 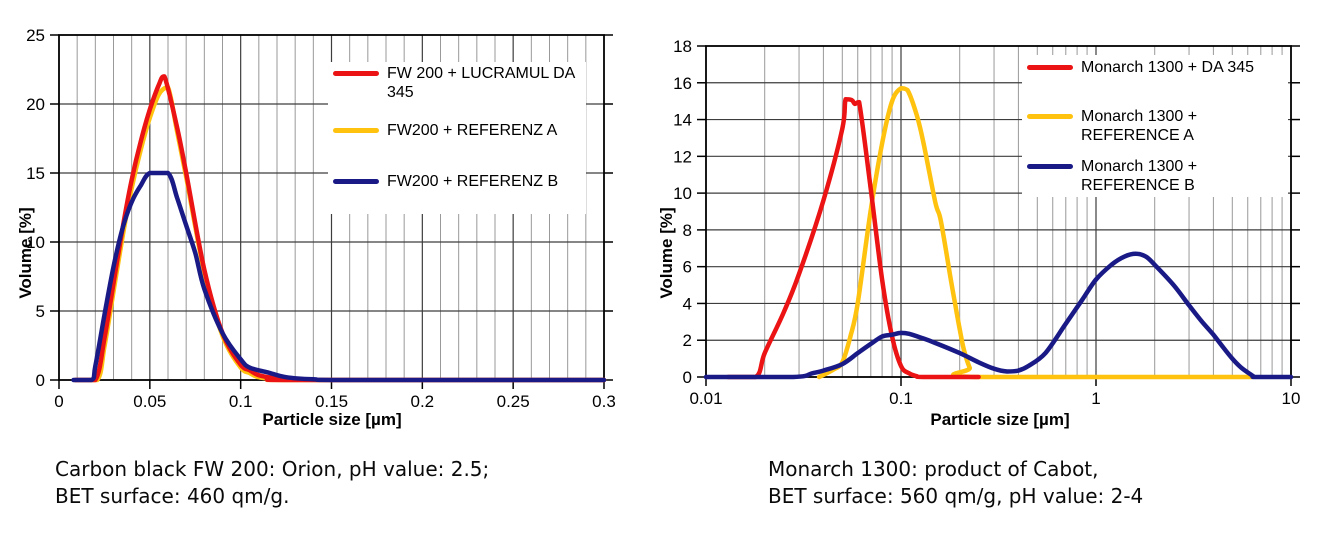 I want to click on left-chart-y-tick-label: 15, so click(x=35, y=173).